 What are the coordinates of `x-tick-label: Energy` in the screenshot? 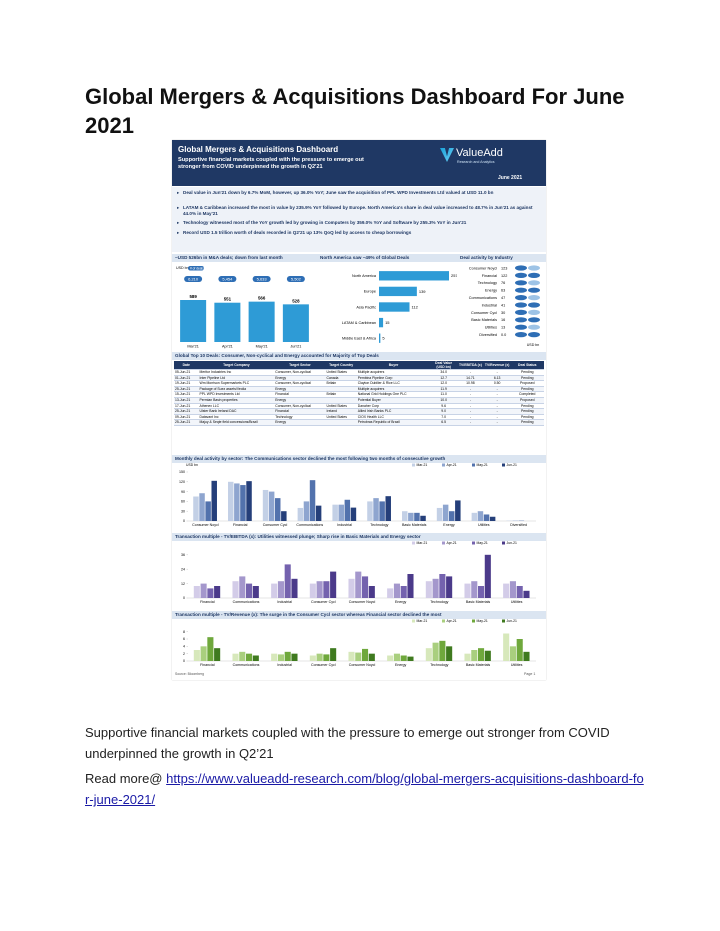 It's located at (401, 602).